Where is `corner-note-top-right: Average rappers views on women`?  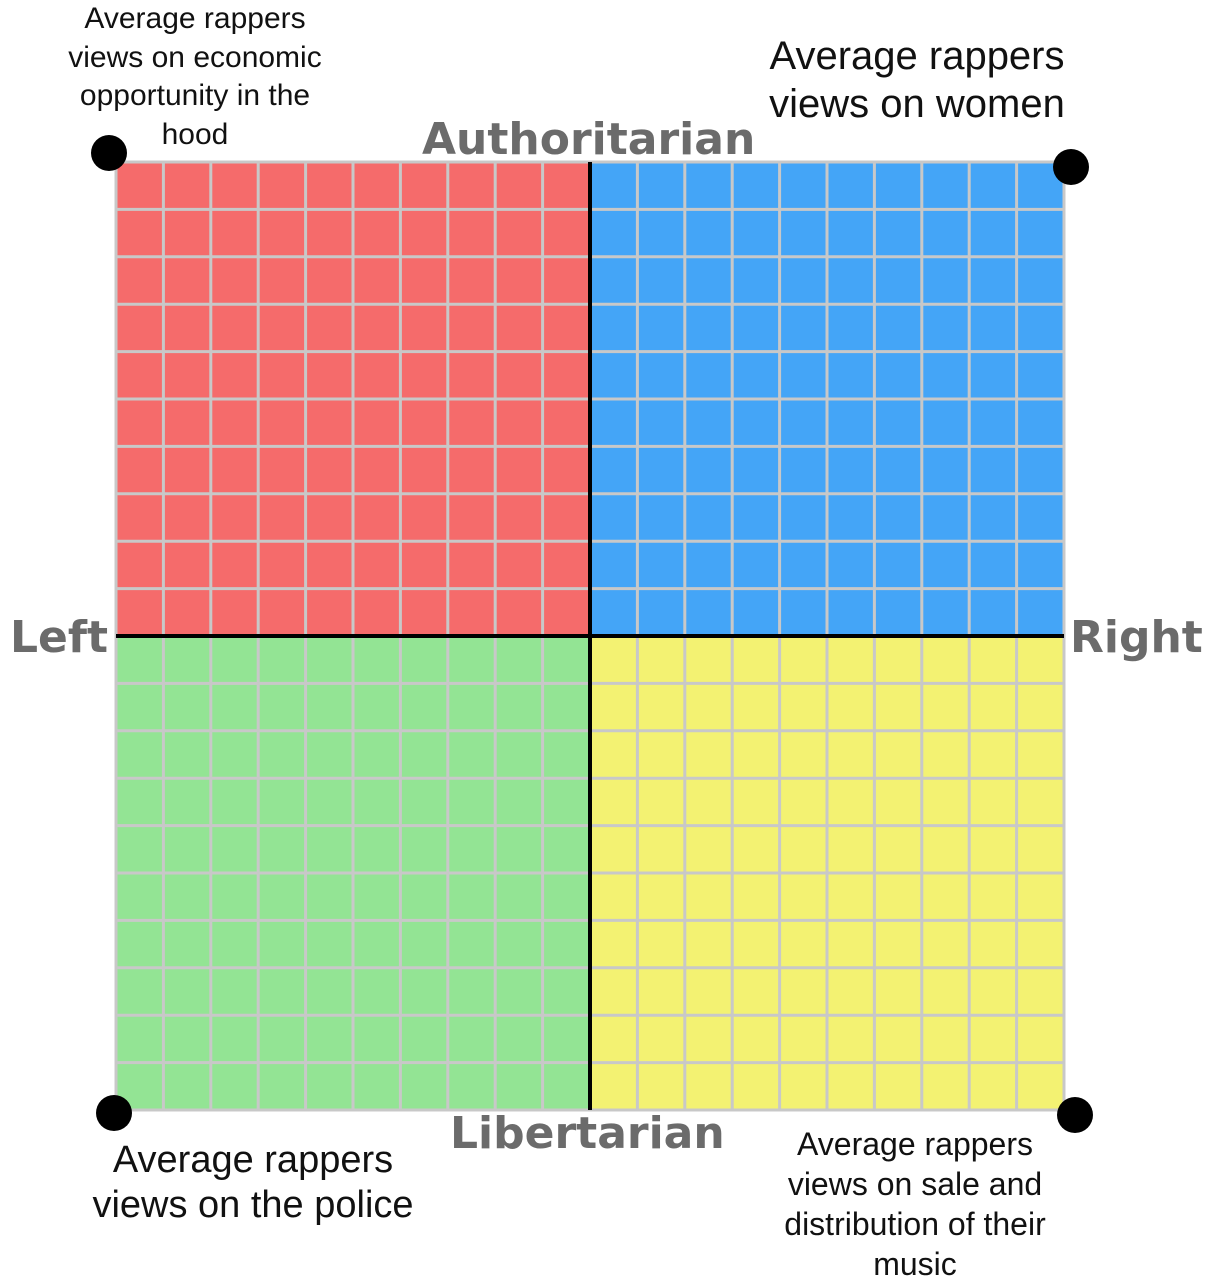
corner-note-top-right: Average rappers views on women is located at coordinates (917, 80).